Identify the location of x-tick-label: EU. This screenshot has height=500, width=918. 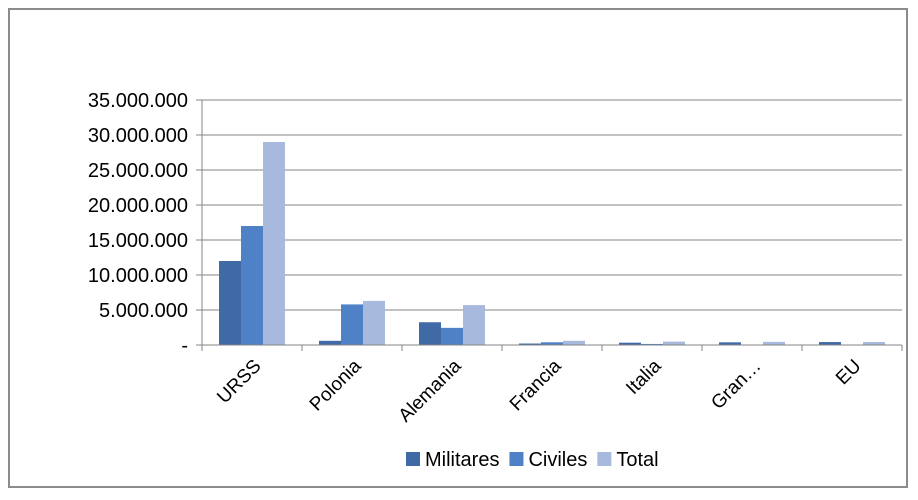
(849, 373).